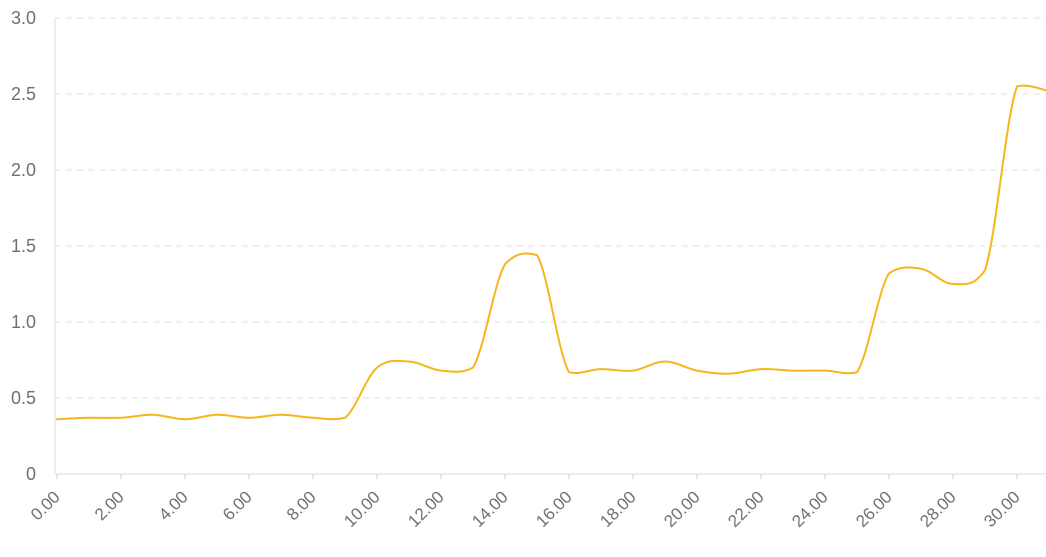  I want to click on y-tick-label: 3.0, so click(23, 18).